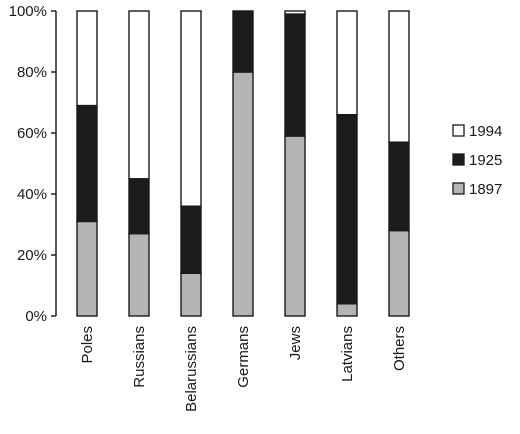 This screenshot has width=520, height=434. What do you see at coordinates (32, 255) in the screenshot?
I see `y-tick-label: 20%` at bounding box center [32, 255].